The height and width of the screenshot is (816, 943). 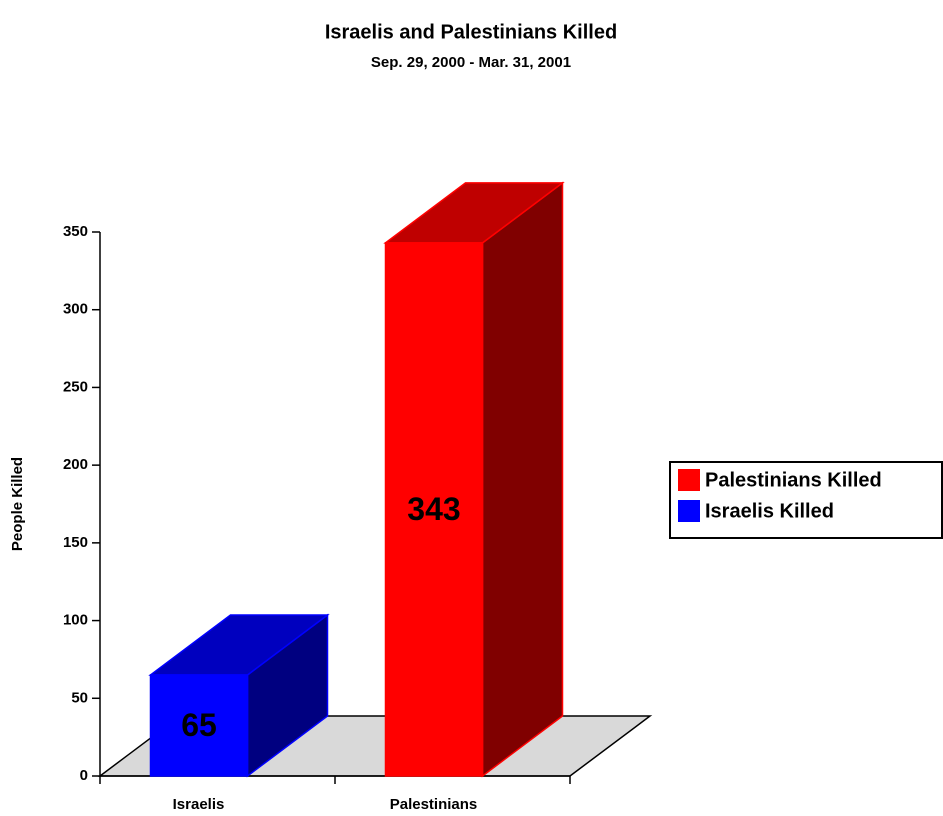 I want to click on x-tick-label: Israelis, so click(x=199, y=804).